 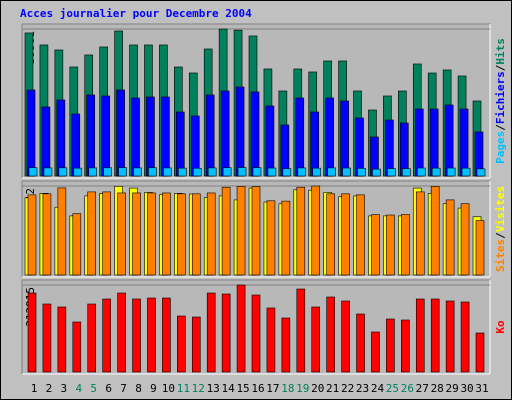 What do you see at coordinates (272, 388) in the screenshot?
I see `x-tick-label: 17` at bounding box center [272, 388].